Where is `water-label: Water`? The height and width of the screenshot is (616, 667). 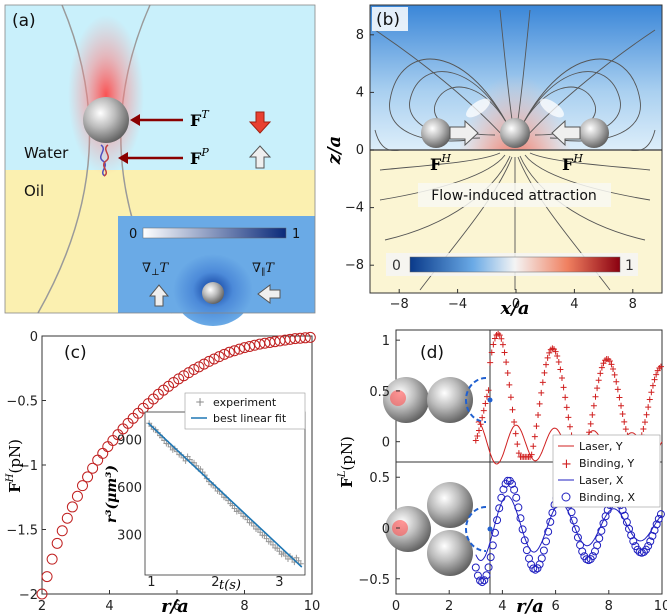 water-label: Water is located at coordinates (46, 153).